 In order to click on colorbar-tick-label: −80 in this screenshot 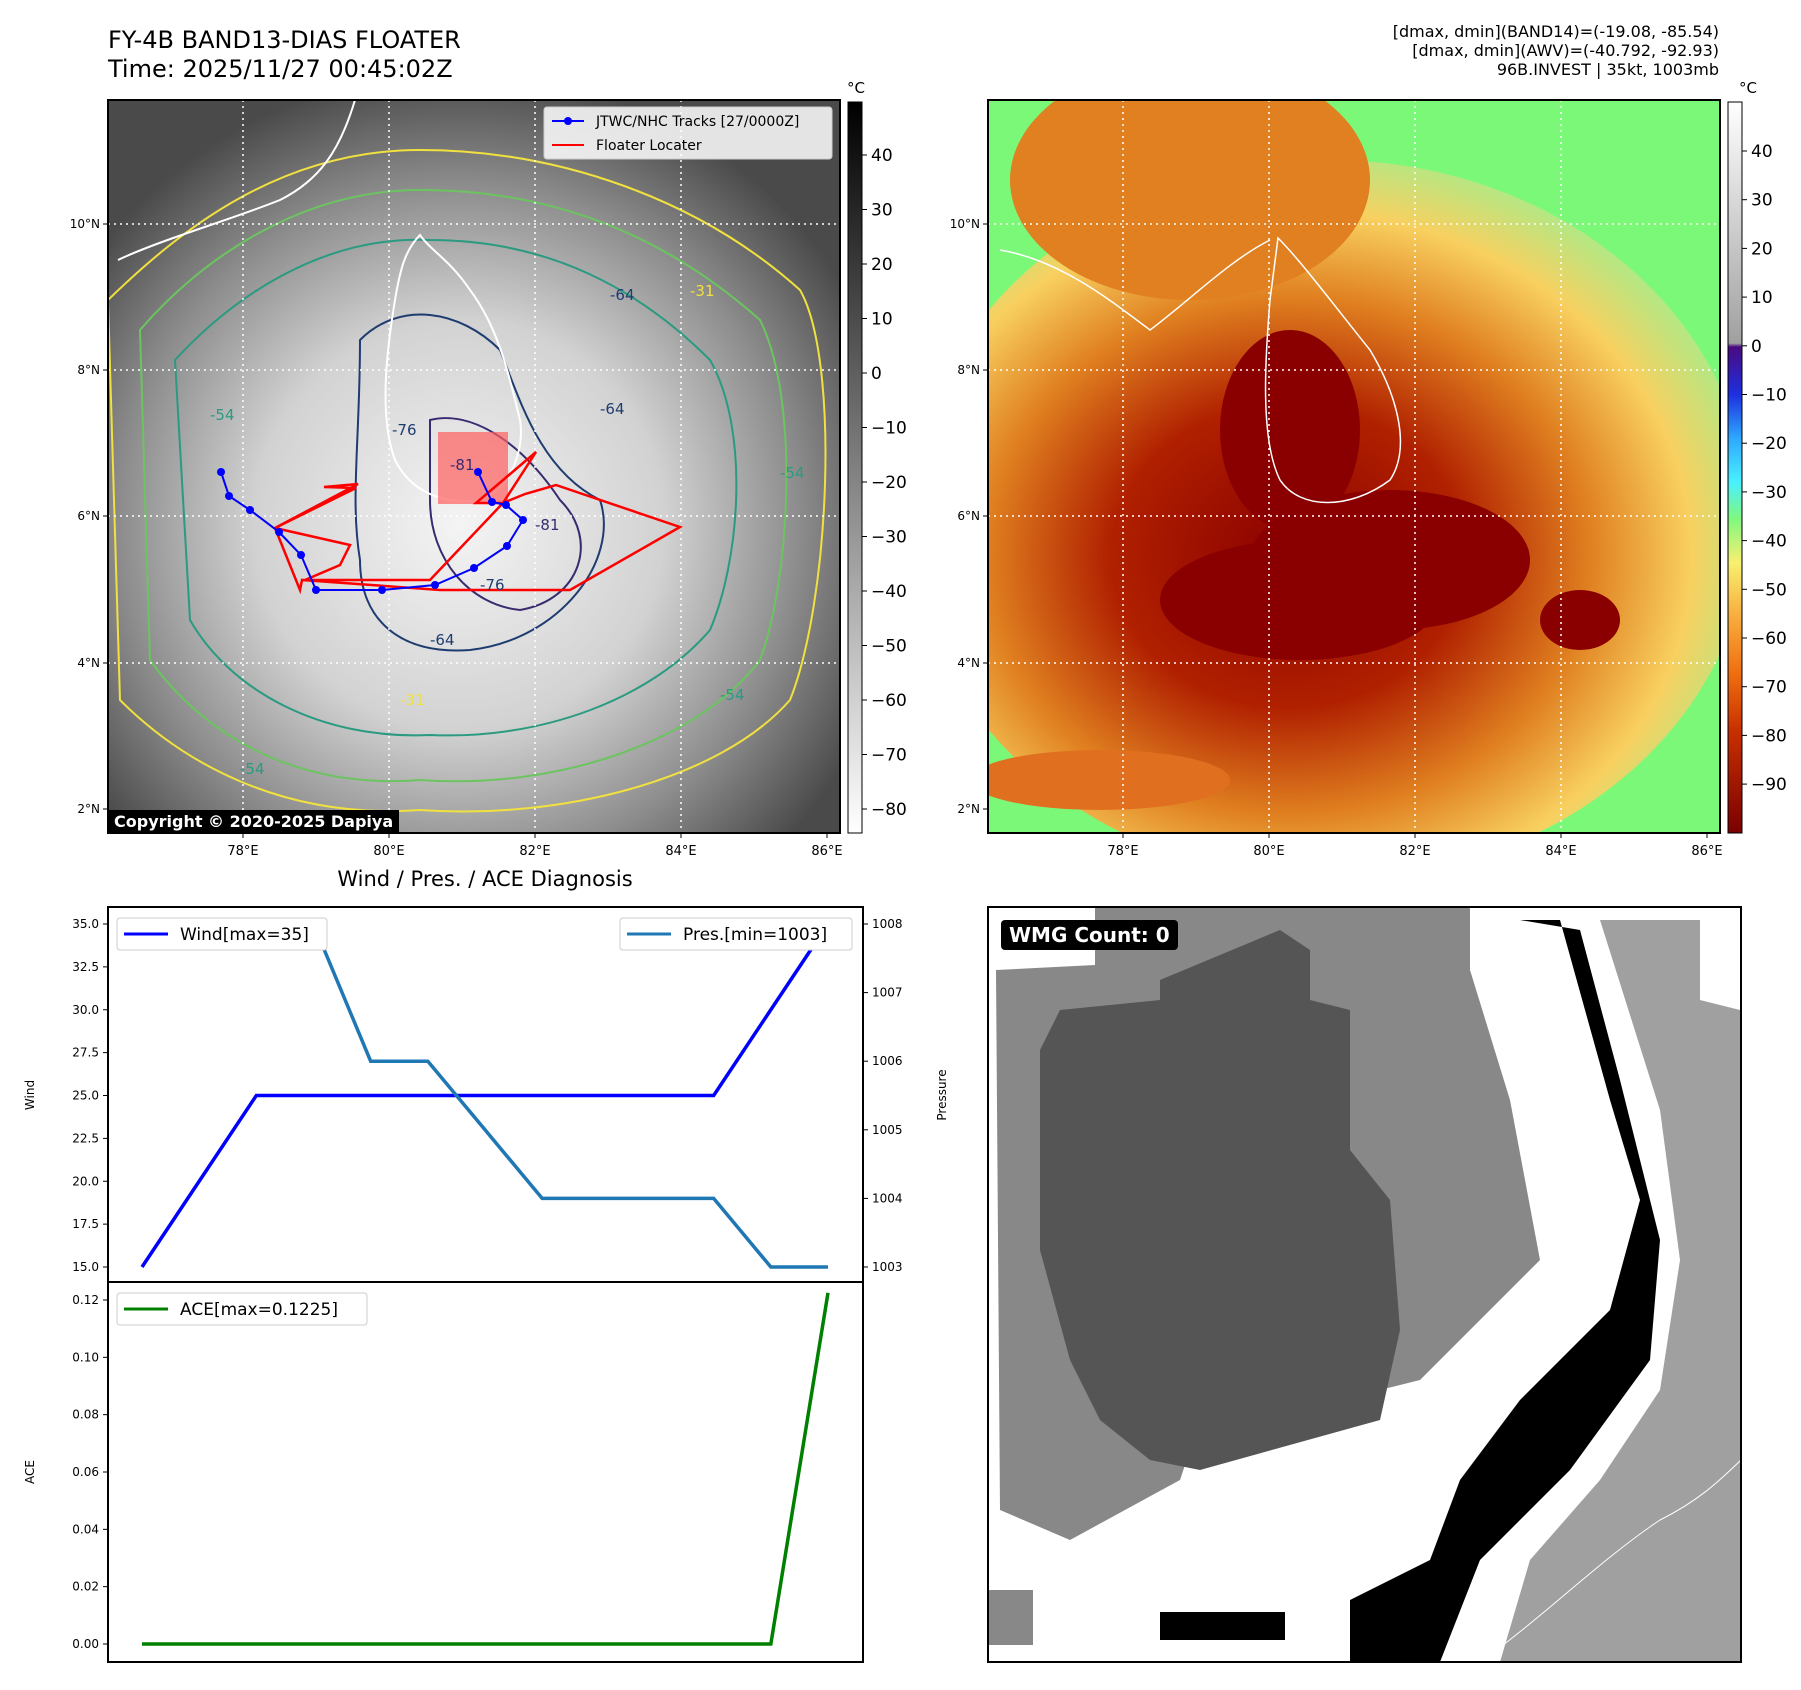, I will do `click(1769, 736)`.